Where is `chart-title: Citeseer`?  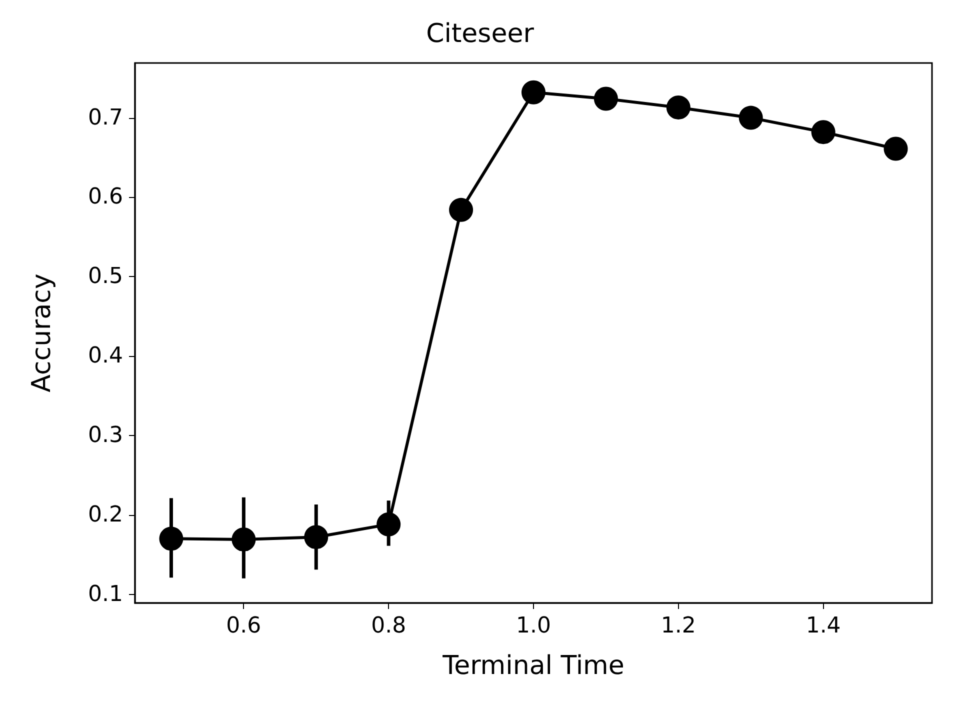 chart-title: Citeseer is located at coordinates (480, 34).